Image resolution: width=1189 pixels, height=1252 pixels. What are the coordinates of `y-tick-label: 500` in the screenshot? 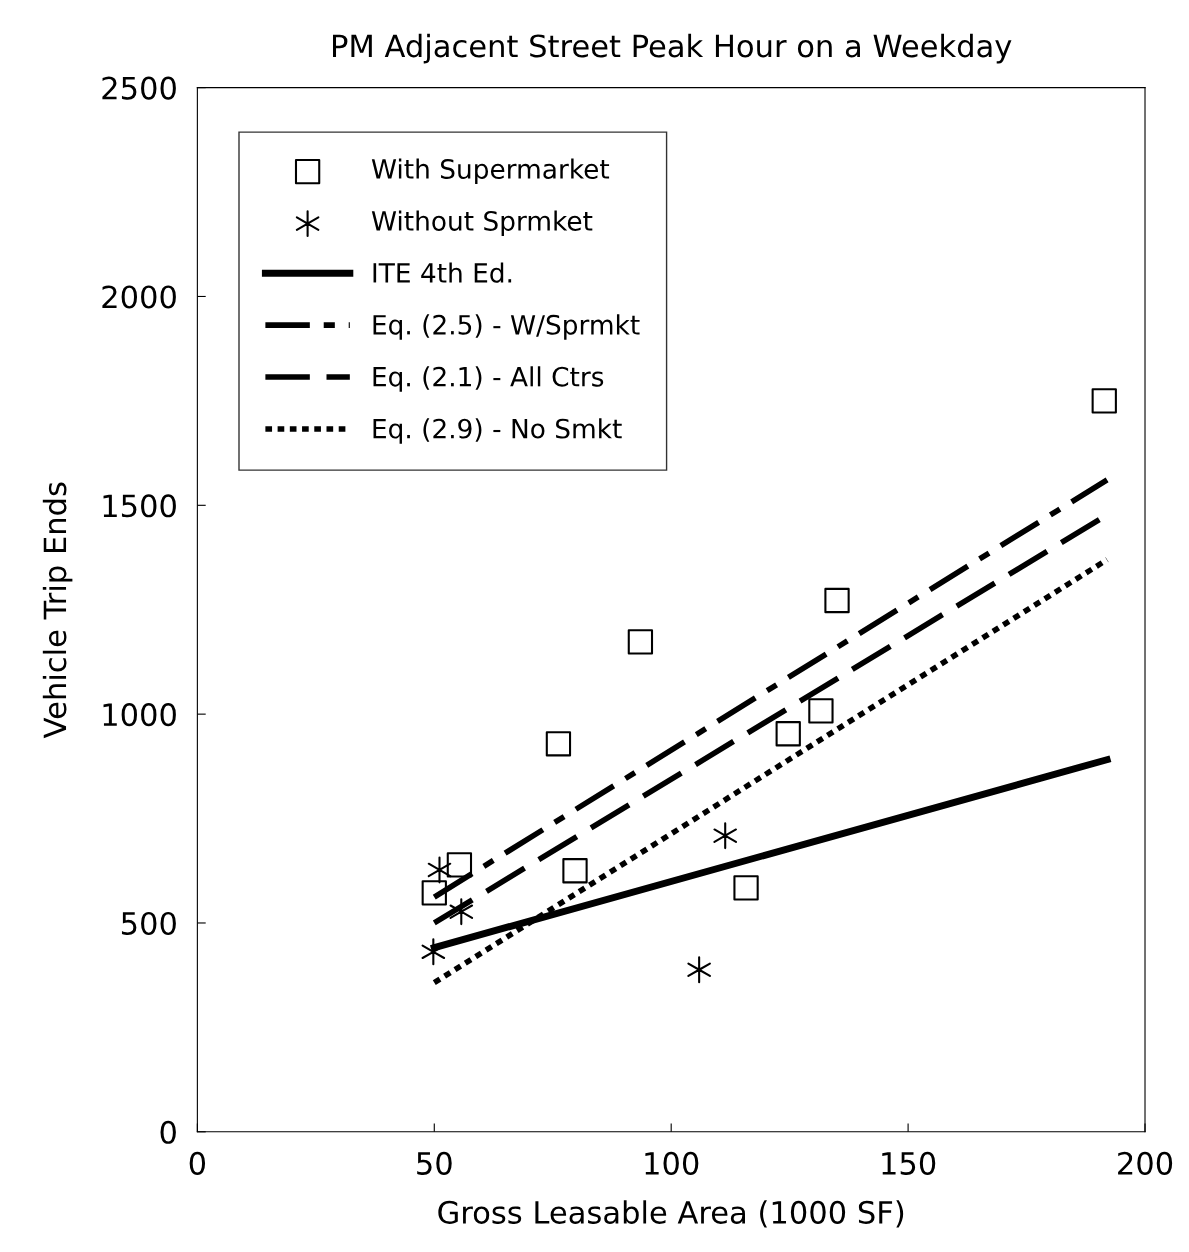 It's located at (148, 923).